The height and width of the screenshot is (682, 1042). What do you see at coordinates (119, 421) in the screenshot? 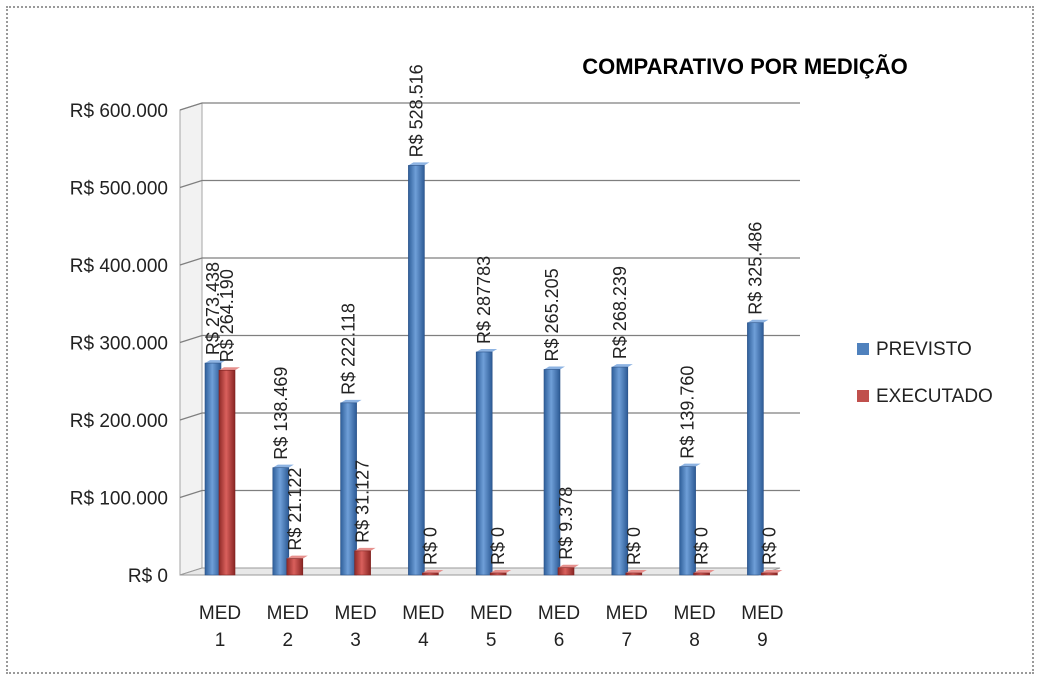
I see `y-tick-label: R$ 200.000` at bounding box center [119, 421].